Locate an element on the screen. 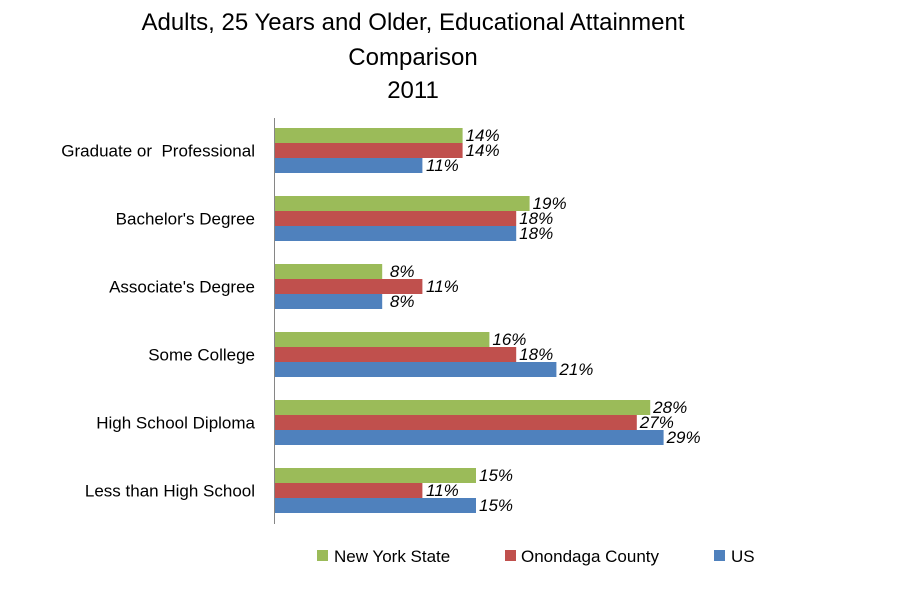 This screenshot has height=589, width=899. data-label-new-york-state-less-than-high-school: 15% is located at coordinates (496, 475).